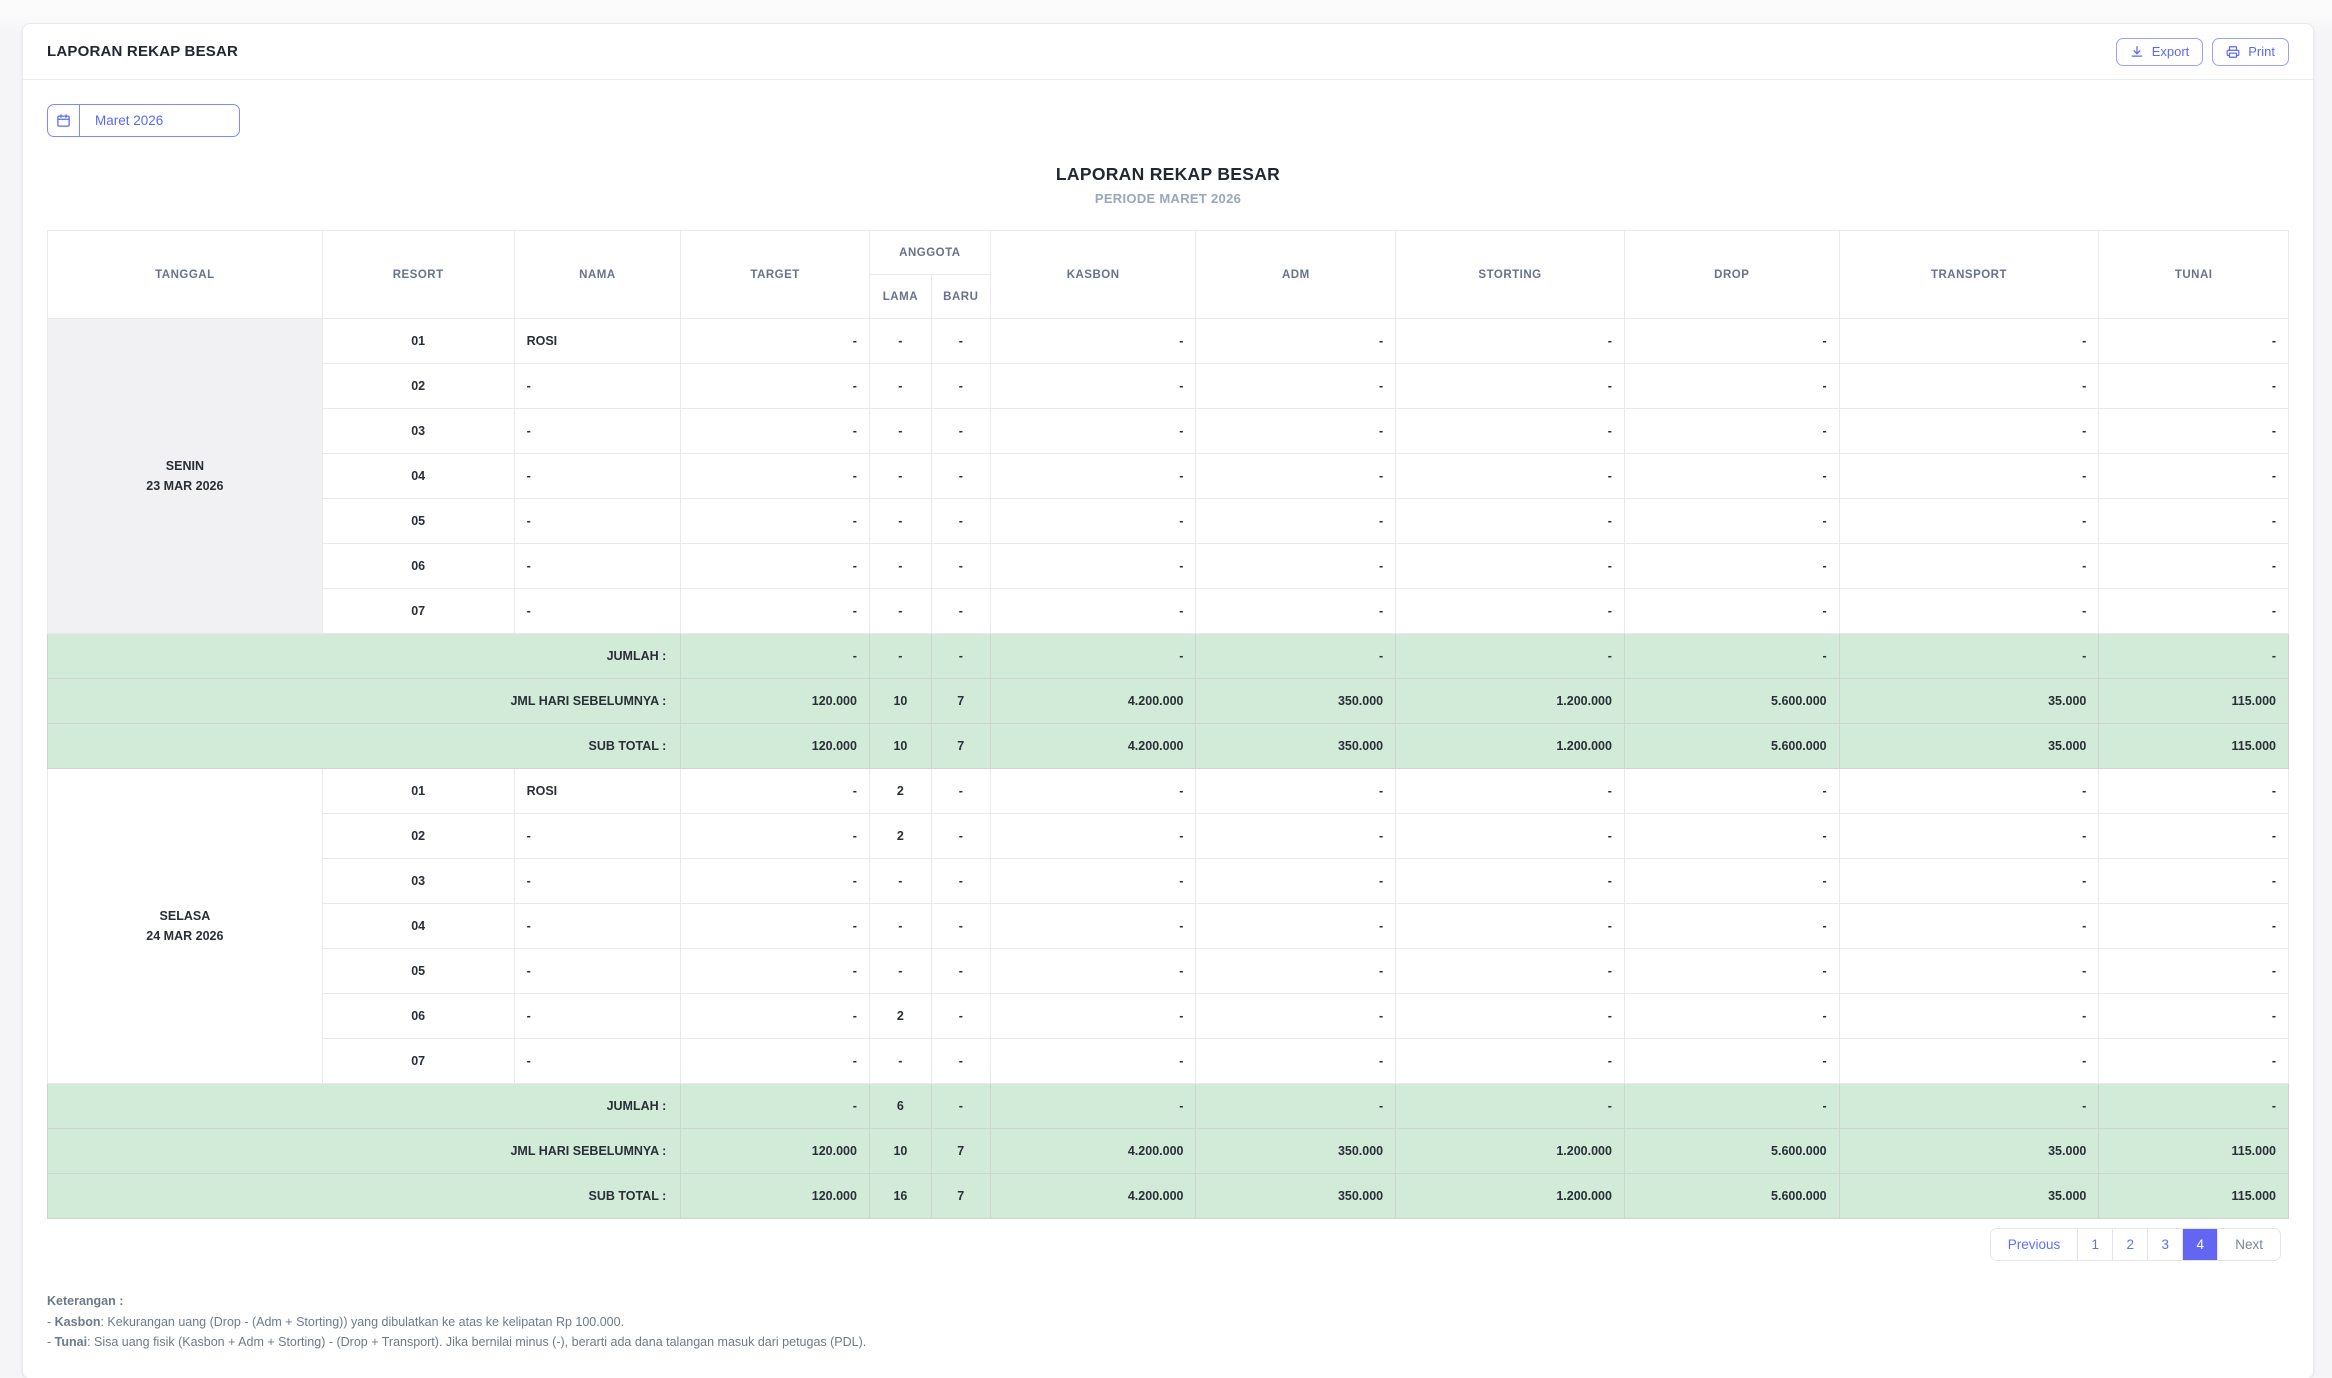 This screenshot has width=2332, height=1378. I want to click on pagination-page-3: 3, so click(2166, 1244).